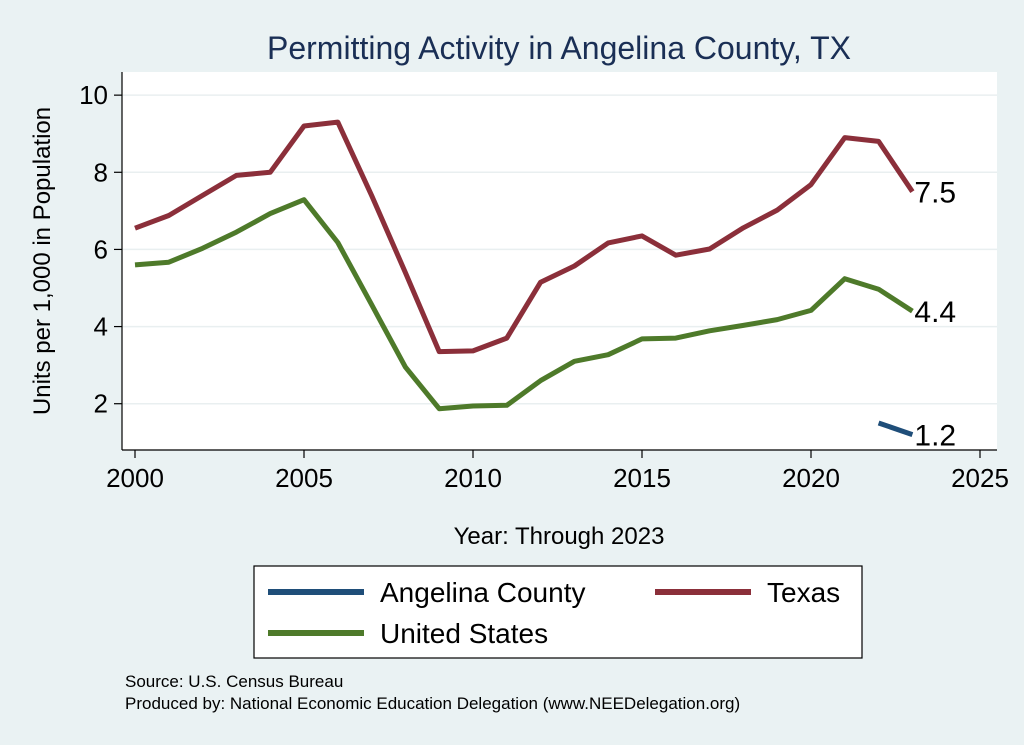 The width and height of the screenshot is (1024, 745). I want to click on x-tick-label: 2015, so click(642, 478).